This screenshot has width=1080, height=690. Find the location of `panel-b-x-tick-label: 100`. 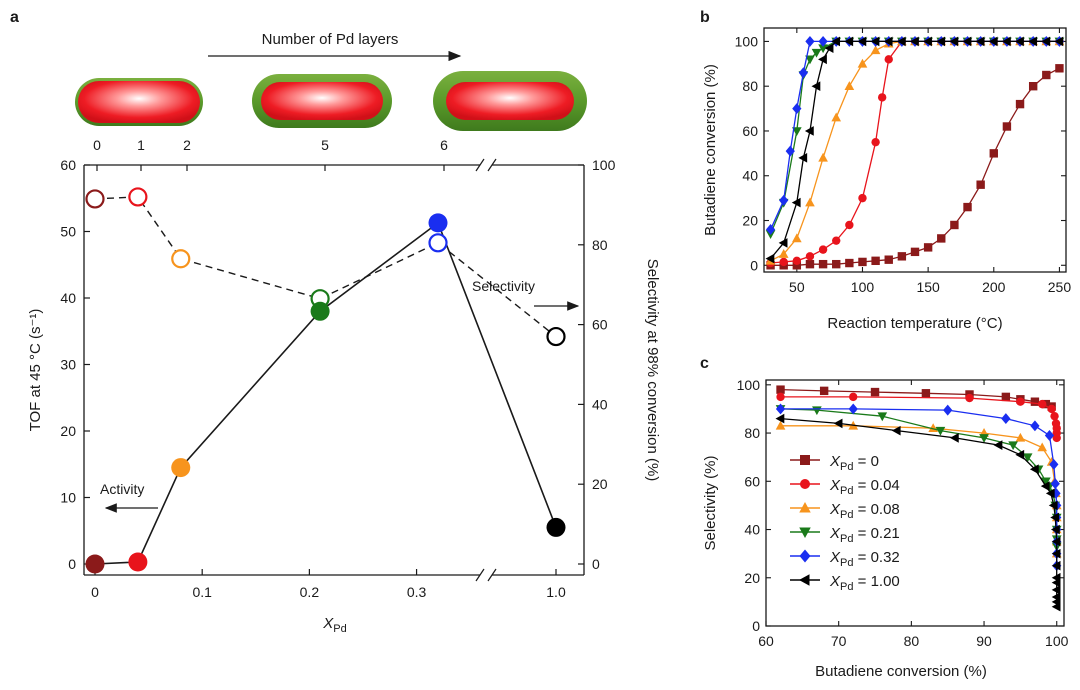

panel-b-x-tick-label: 100 is located at coordinates (863, 287).